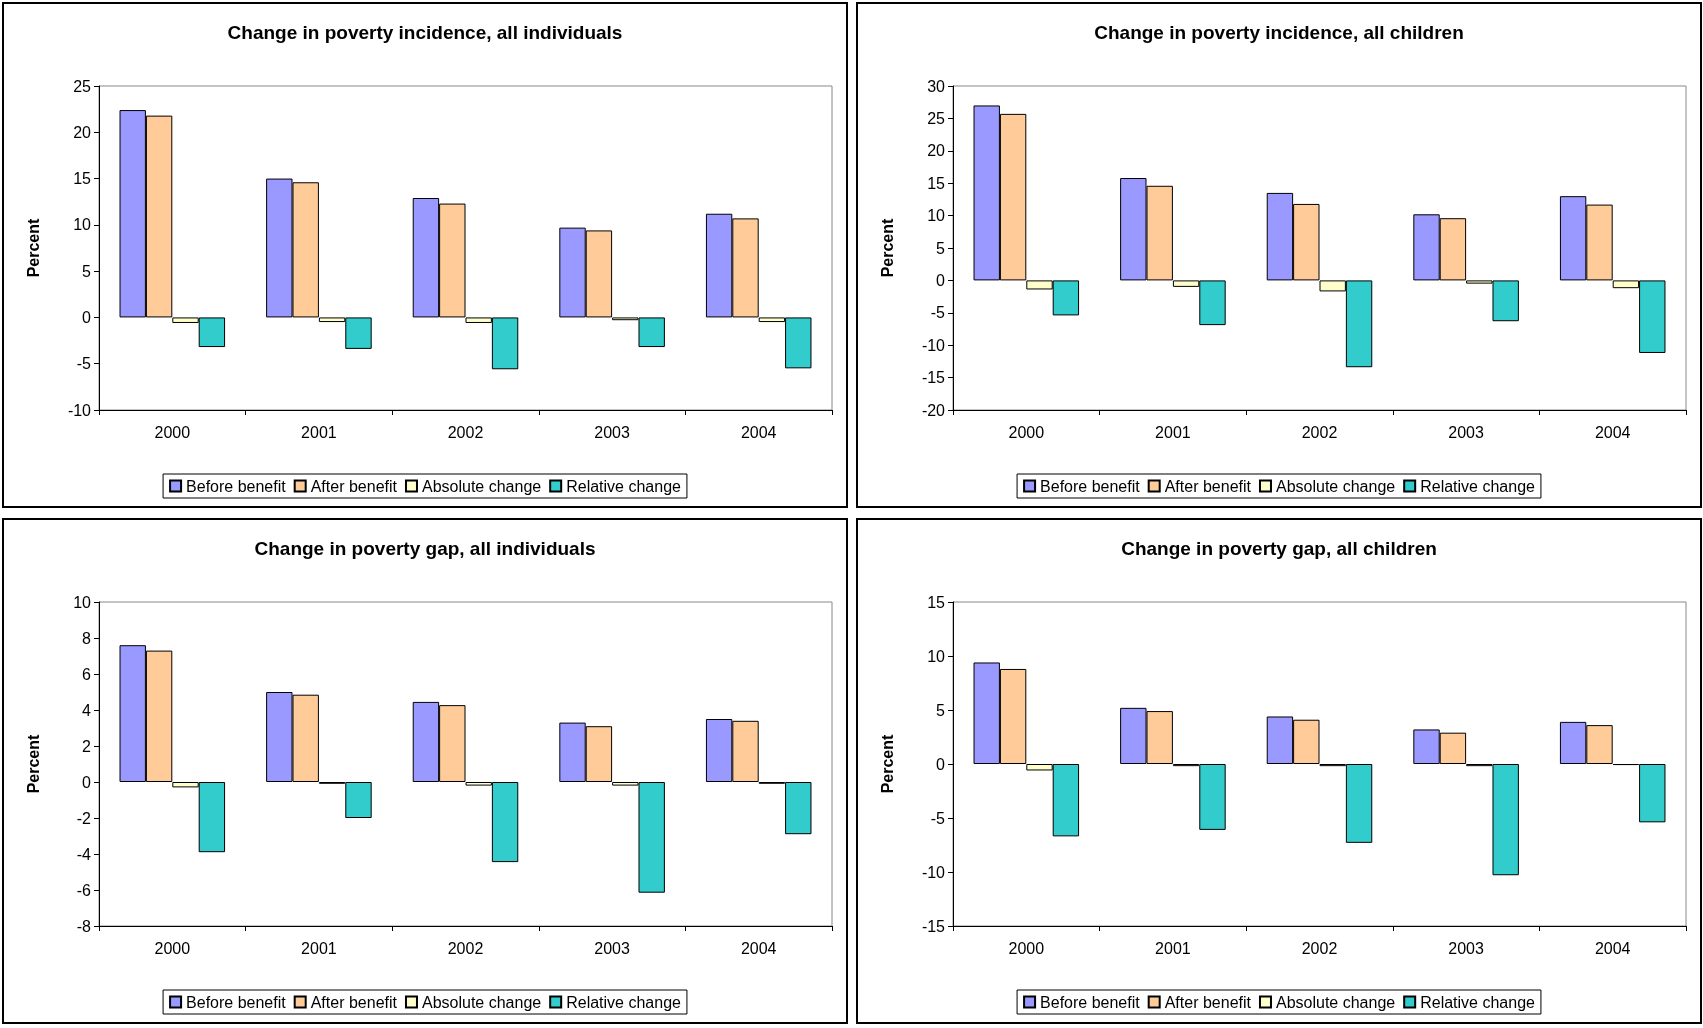 The image size is (1703, 1028). I want to click on y-tick-label: -8, so click(84, 926).